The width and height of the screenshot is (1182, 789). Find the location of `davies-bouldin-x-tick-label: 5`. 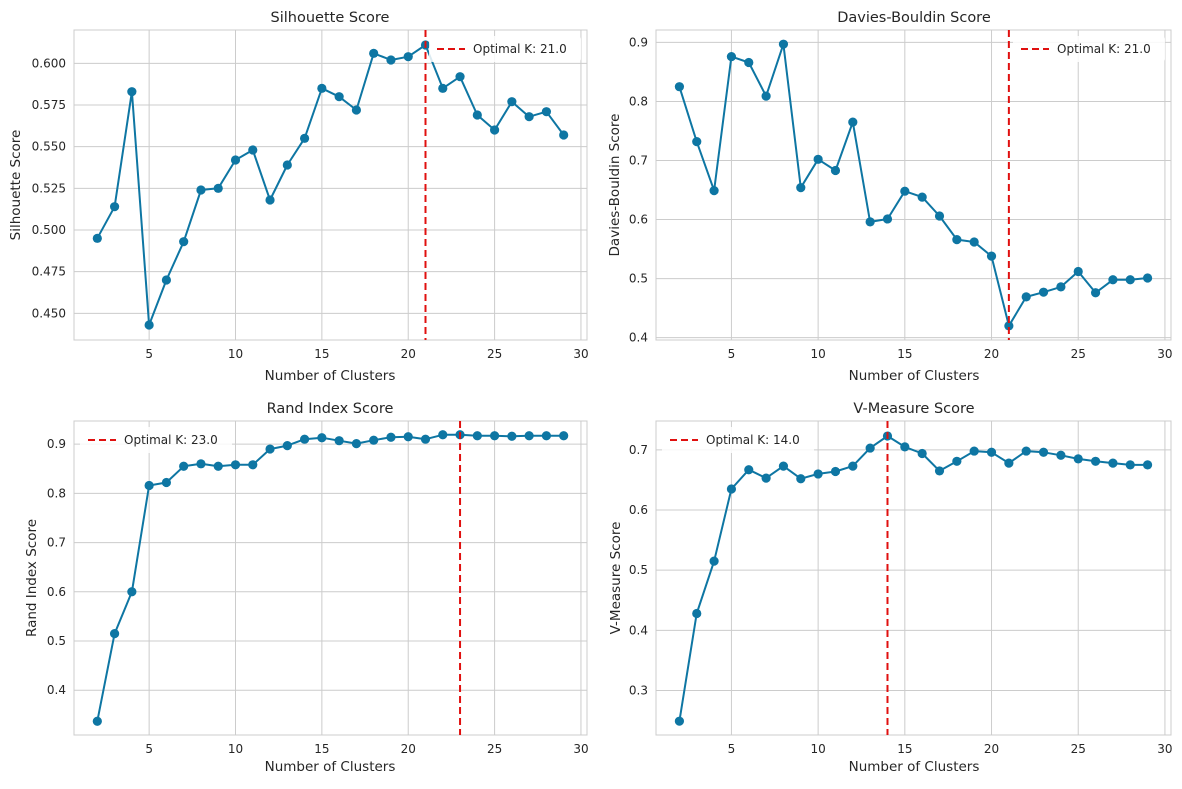

davies-bouldin-x-tick-label: 5 is located at coordinates (732, 354).